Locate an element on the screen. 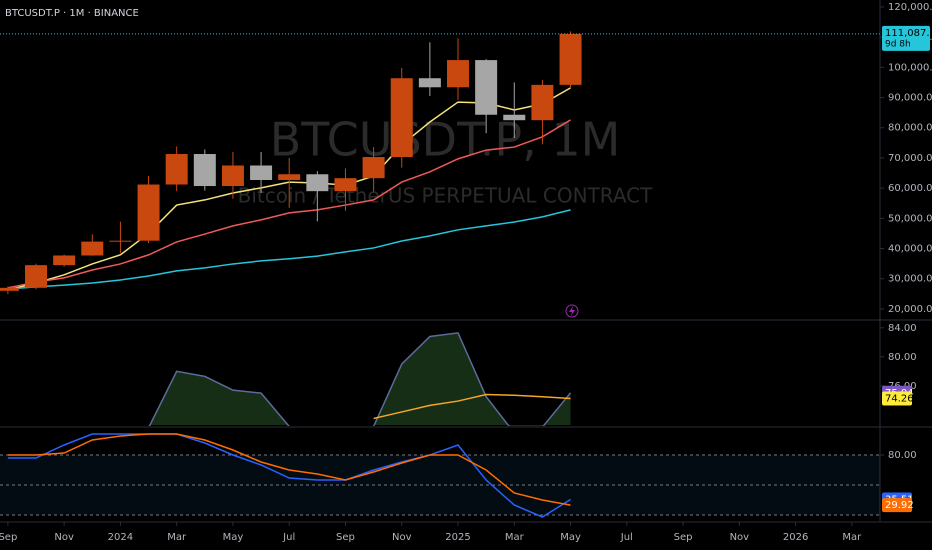  y-tick-label: 80,000.0 is located at coordinates (910, 128).